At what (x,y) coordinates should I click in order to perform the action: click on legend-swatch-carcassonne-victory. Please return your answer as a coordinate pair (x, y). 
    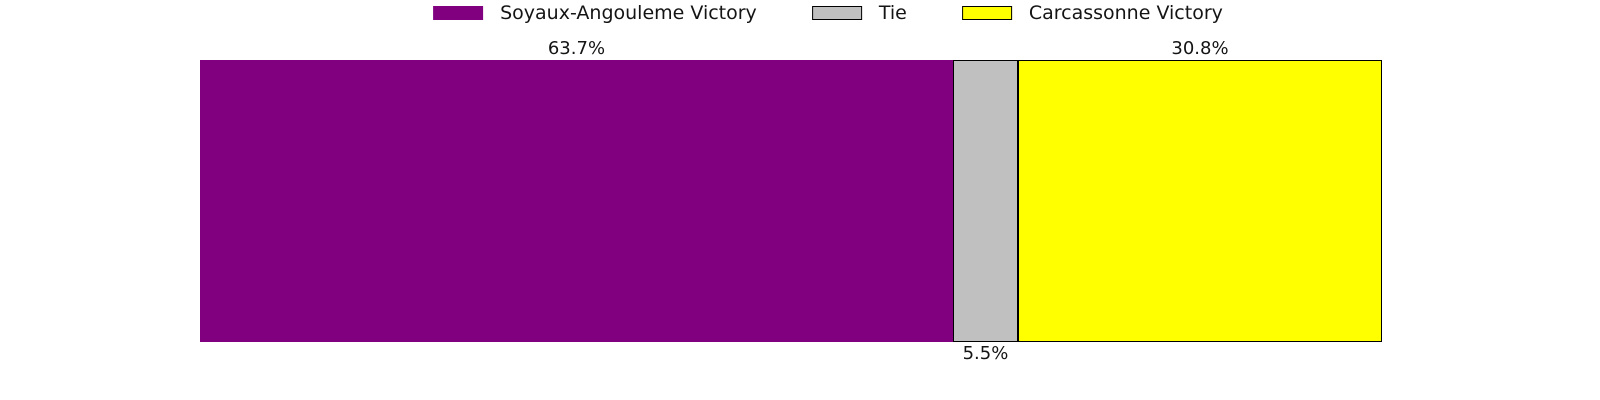
    Looking at the image, I should click on (986, 13).